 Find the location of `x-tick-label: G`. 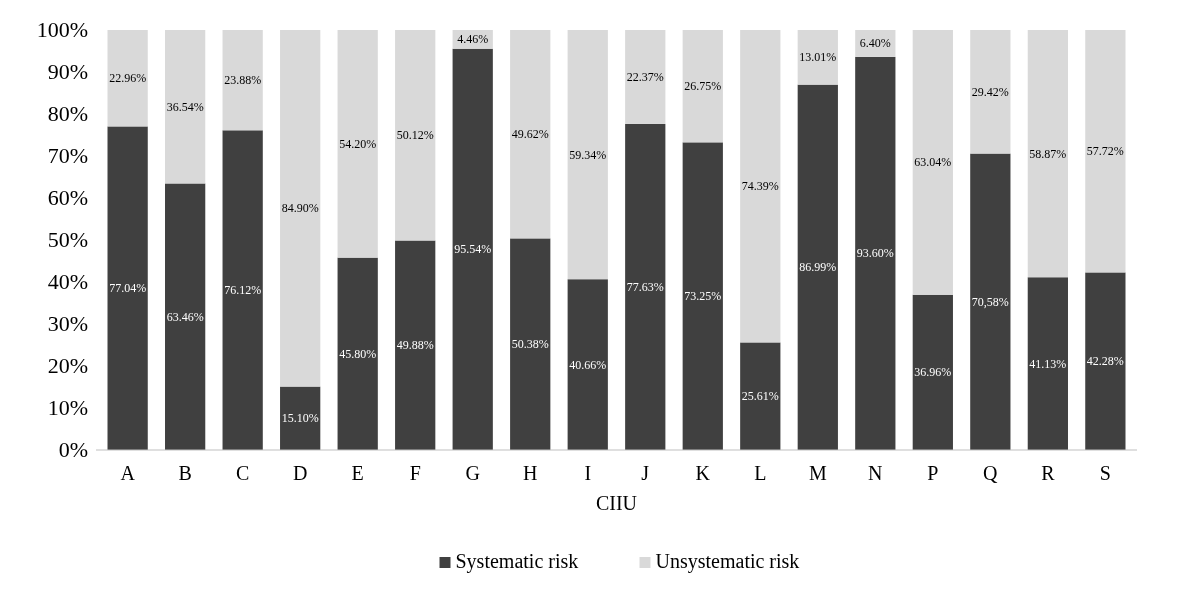

x-tick-label: G is located at coordinates (472, 473).